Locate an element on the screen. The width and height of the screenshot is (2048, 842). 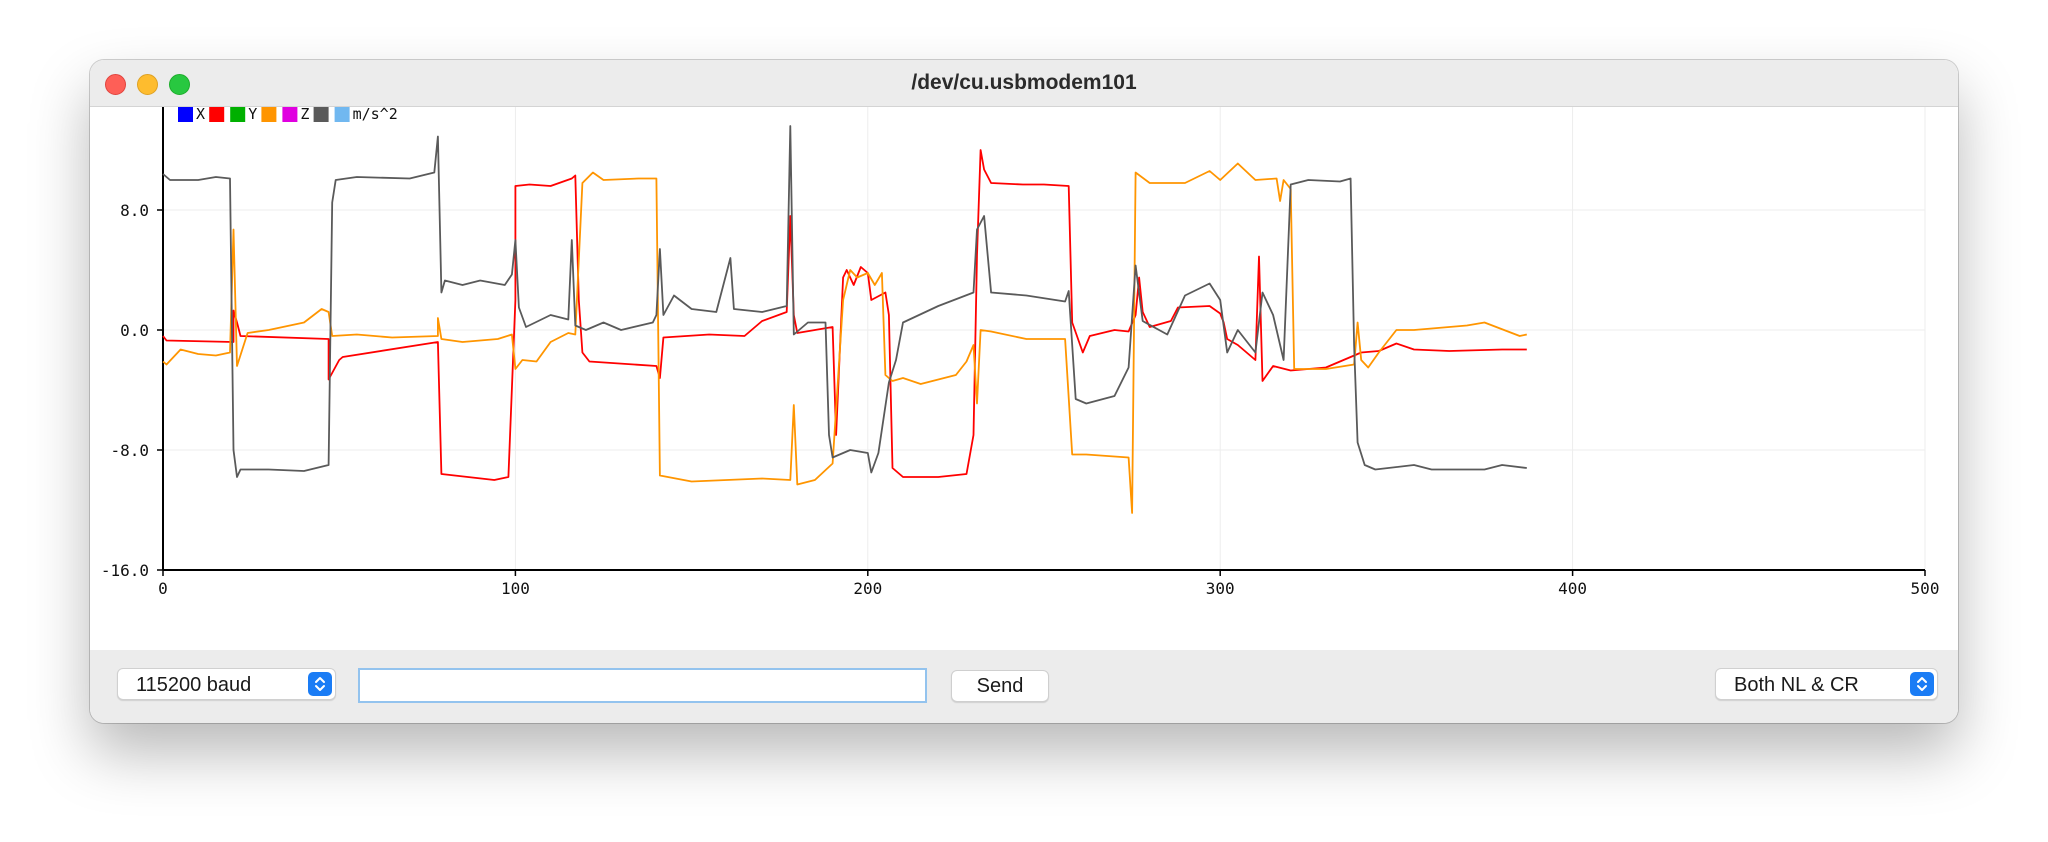
y-tick-label: 8.0 is located at coordinates (134, 210).